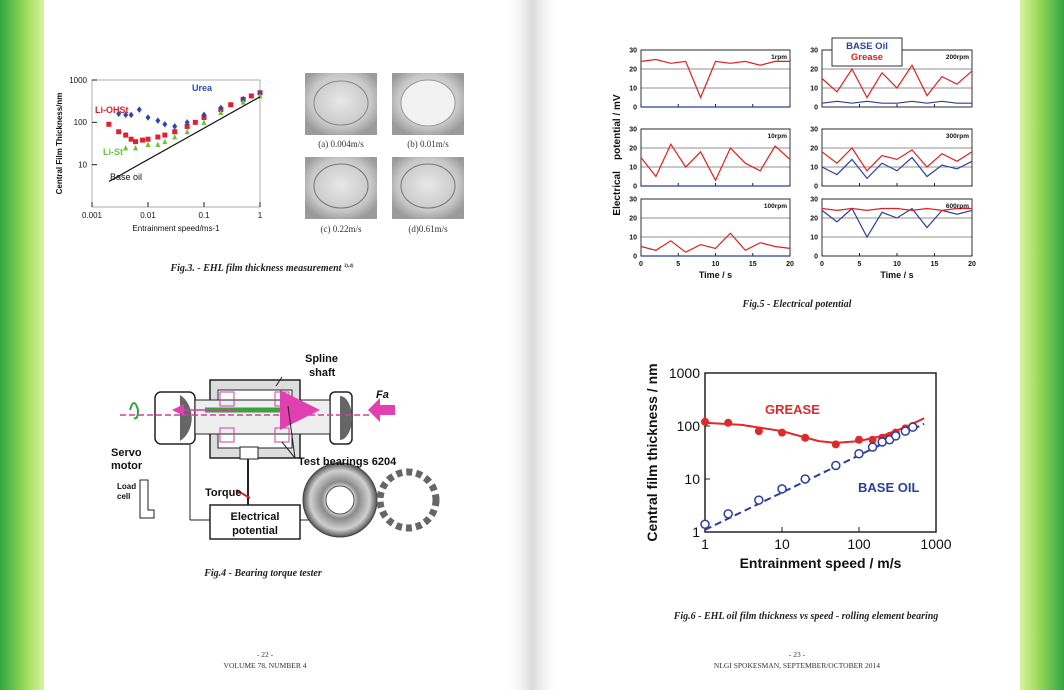 The image size is (1064, 690). I want to click on y-axis-label: Central Film Thickness/nm, so click(59, 144).